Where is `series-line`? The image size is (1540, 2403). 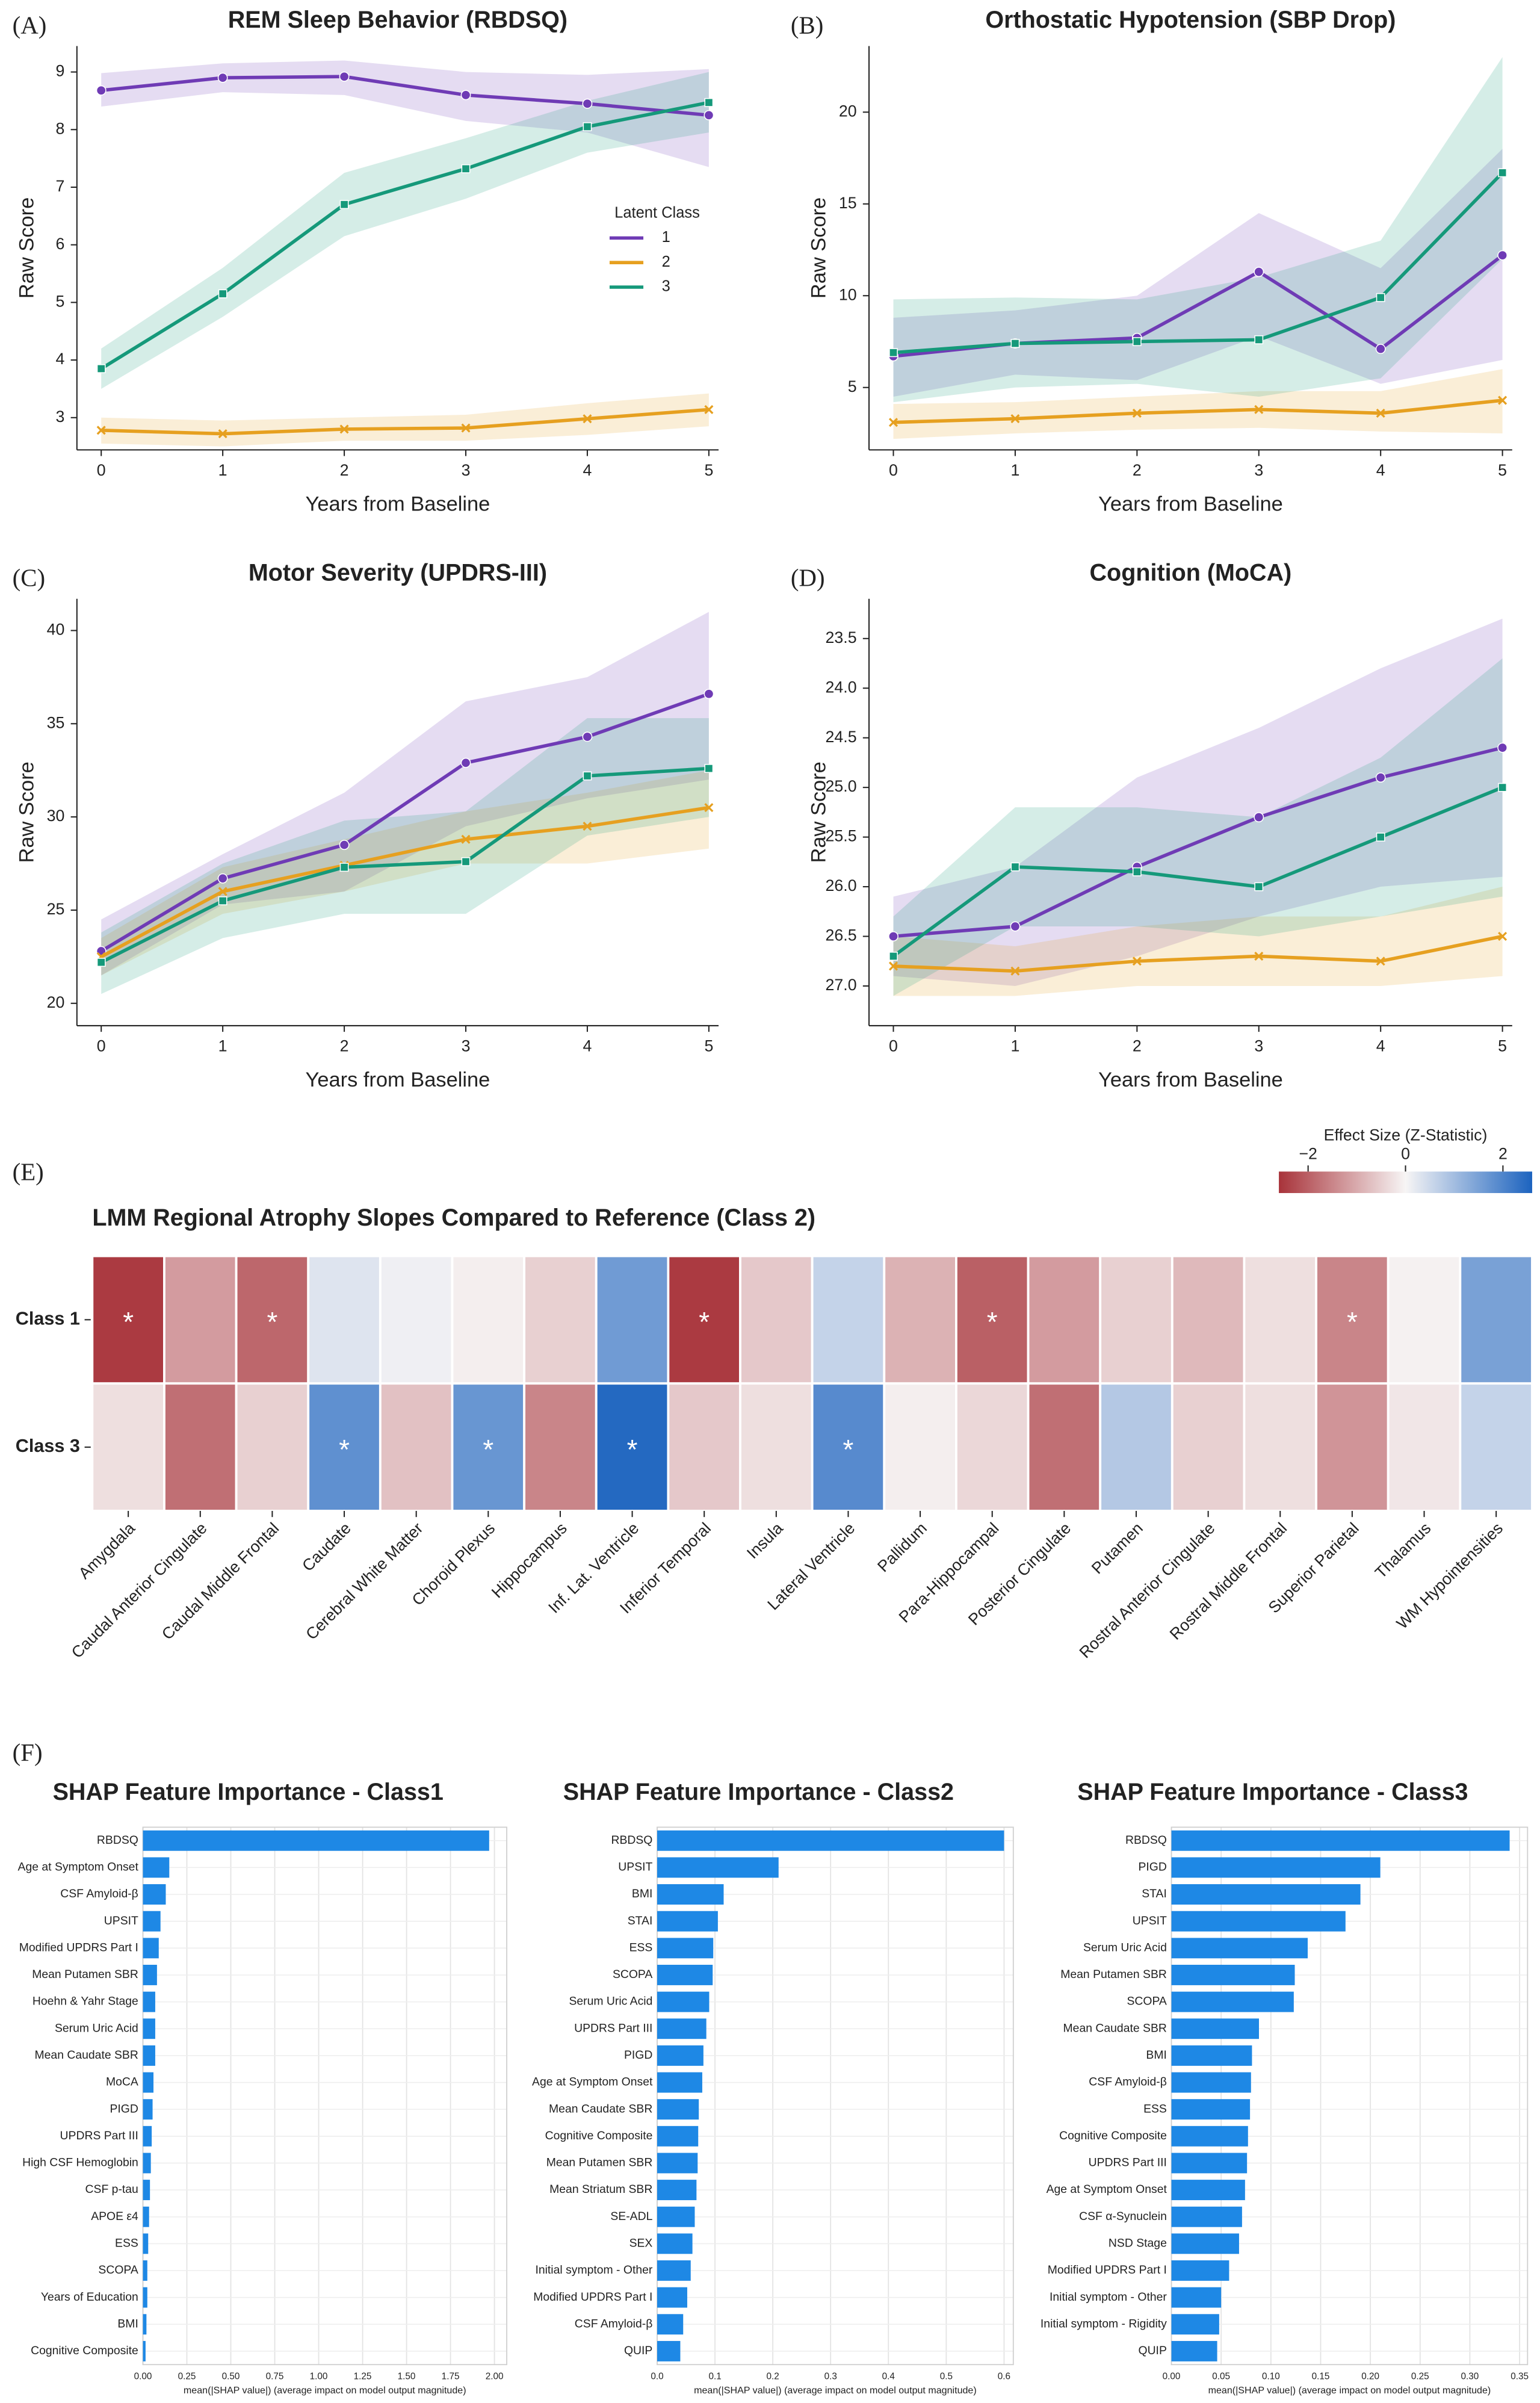
series-line is located at coordinates (1198, 953).